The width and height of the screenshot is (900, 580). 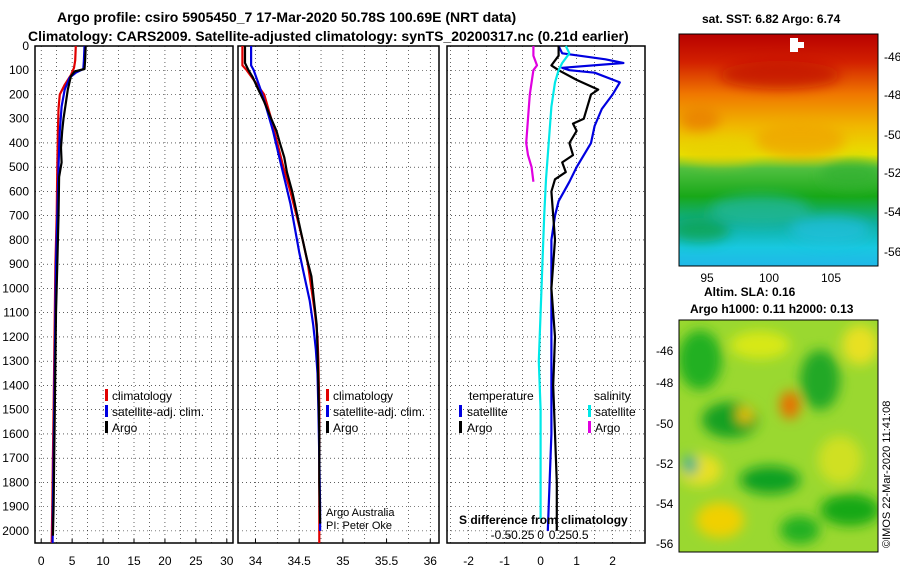 I want to click on y-tick-label: 1800, so click(x=15, y=482).